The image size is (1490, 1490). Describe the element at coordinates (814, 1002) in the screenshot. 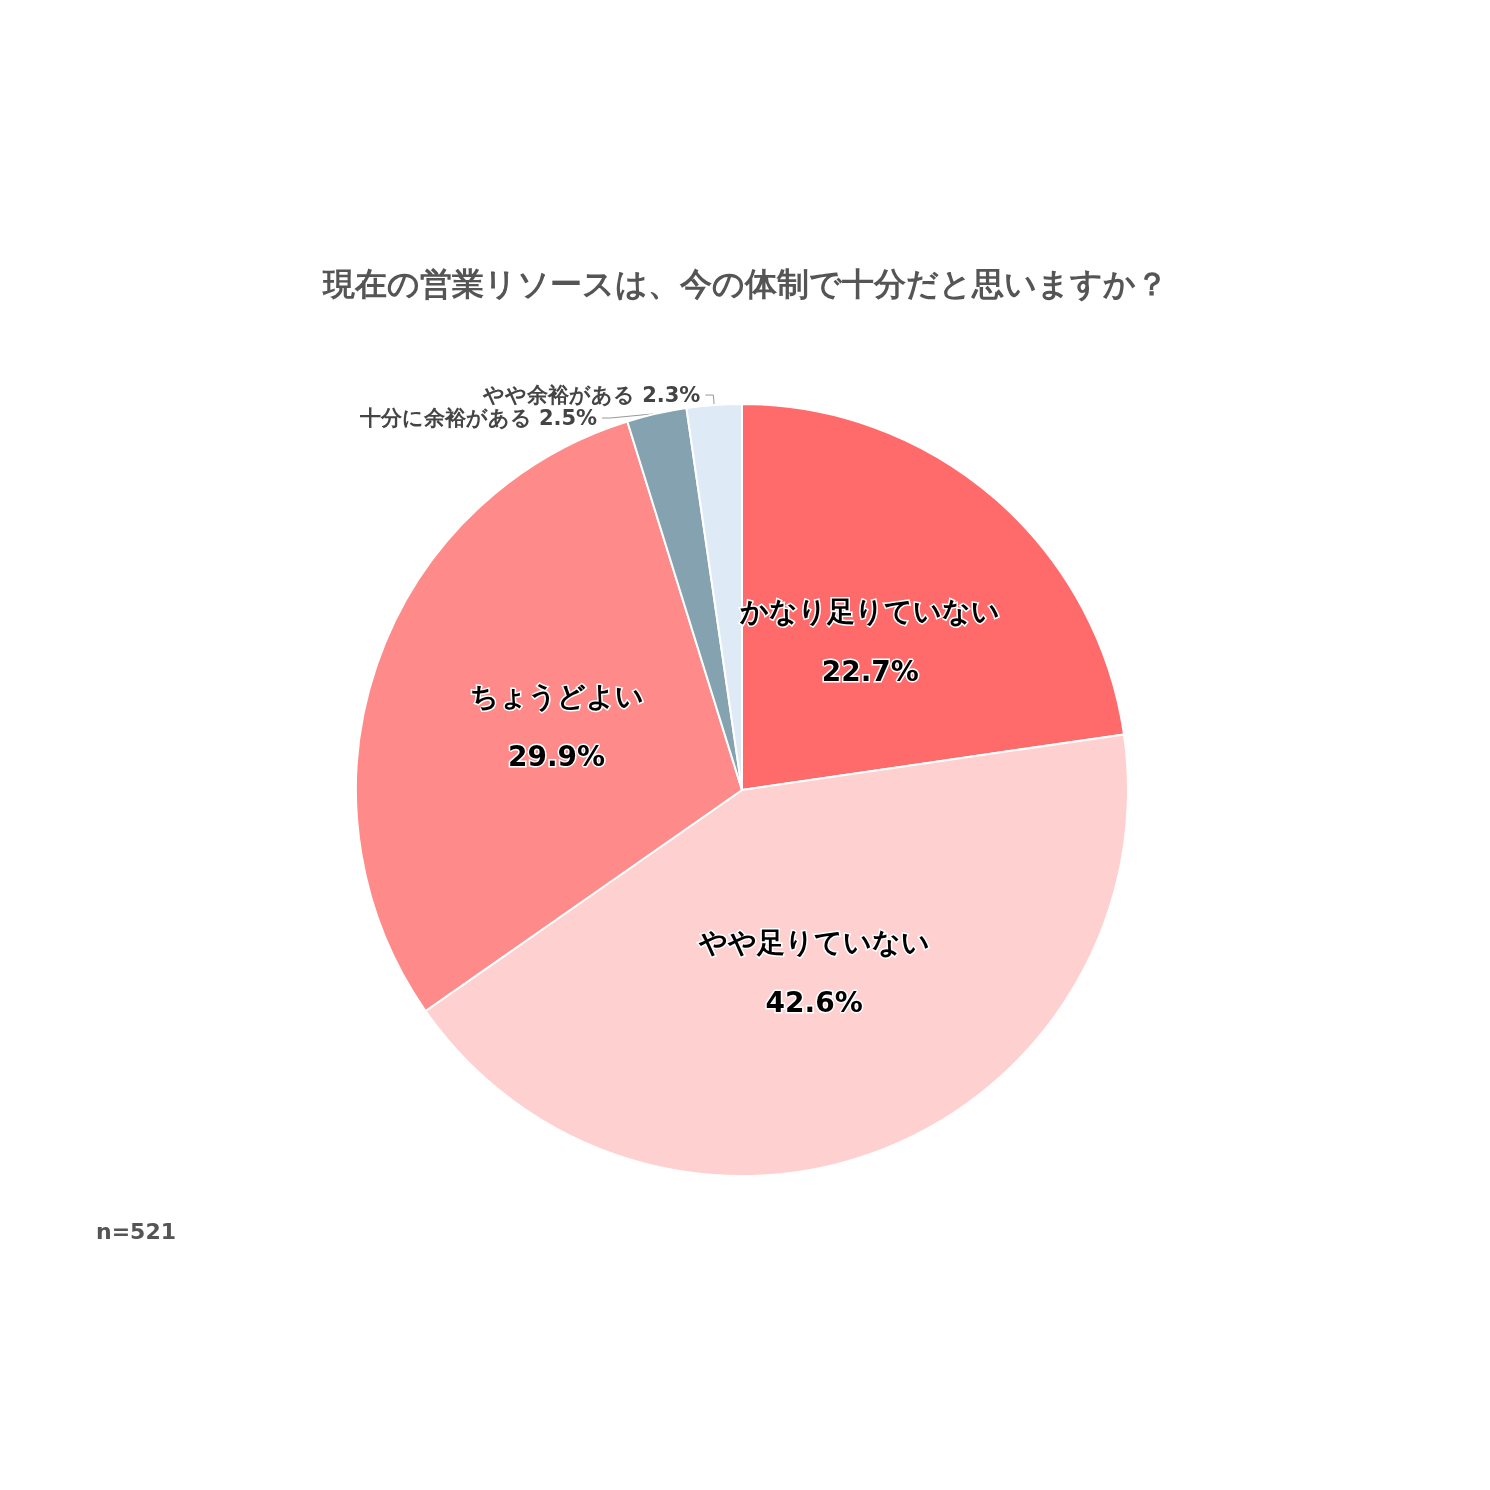

I see `data-label: 42.6%` at that location.